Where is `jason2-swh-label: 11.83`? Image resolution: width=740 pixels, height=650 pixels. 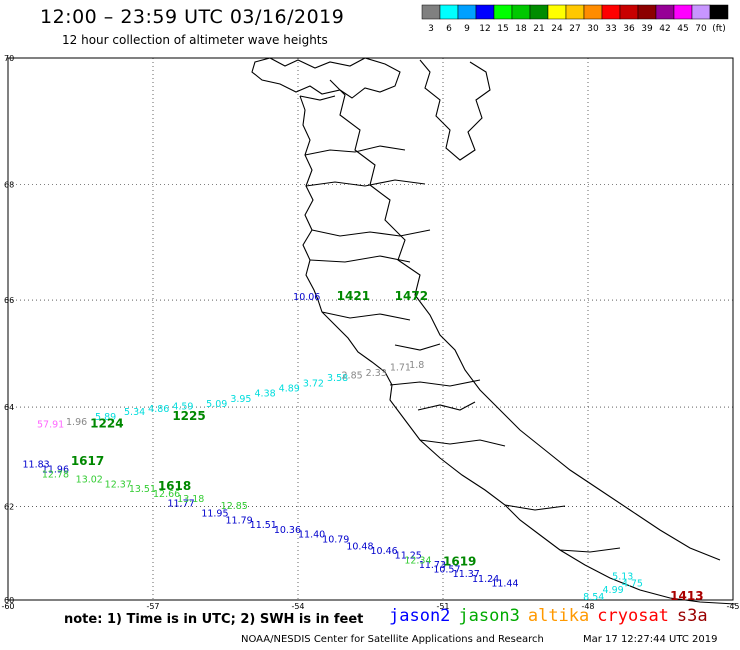
jason2-swh-label: 11.83 is located at coordinates (36, 465).